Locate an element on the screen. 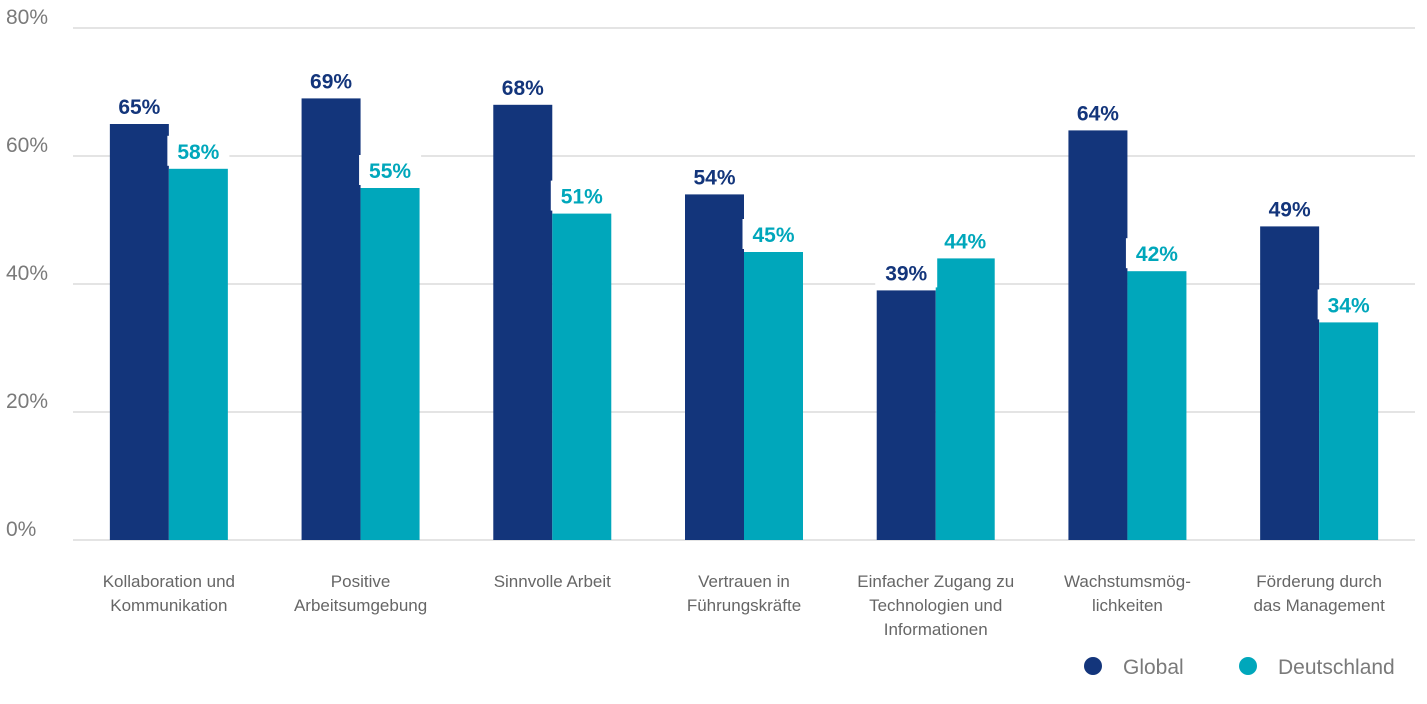  value-label: 42% is located at coordinates (1157, 254).